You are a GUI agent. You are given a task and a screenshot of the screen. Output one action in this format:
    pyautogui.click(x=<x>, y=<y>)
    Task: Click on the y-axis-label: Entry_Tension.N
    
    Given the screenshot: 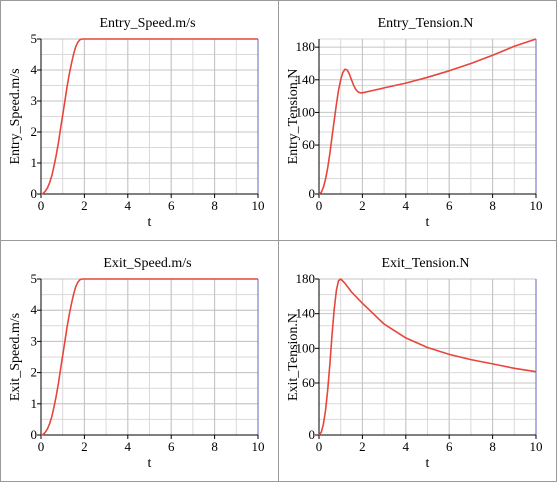 What is the action you would take?
    pyautogui.click(x=293, y=117)
    